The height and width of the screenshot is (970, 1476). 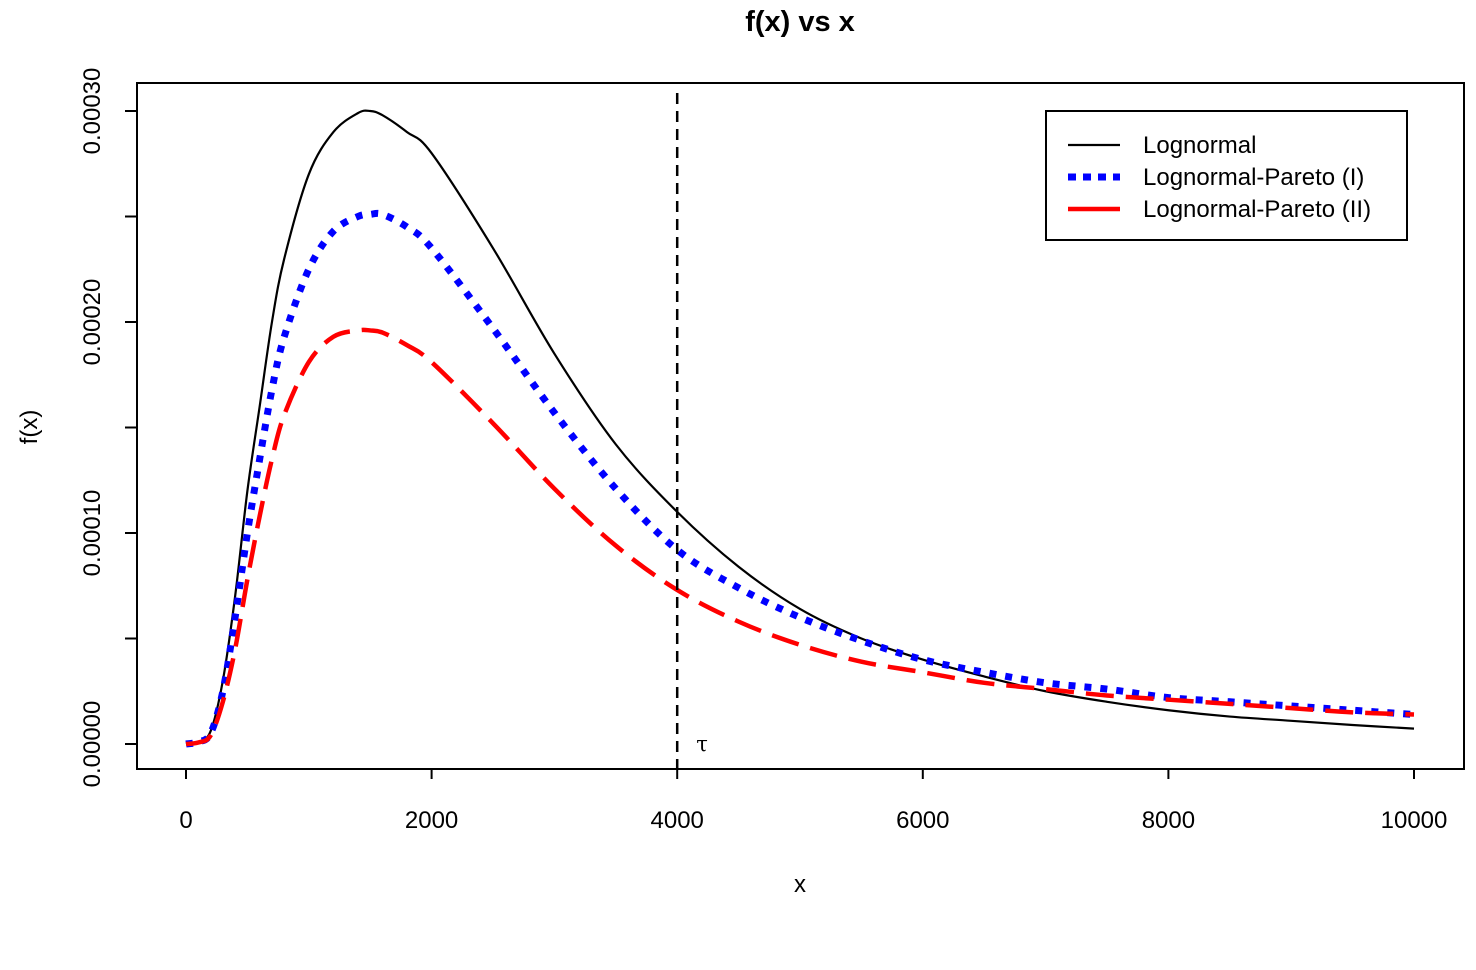 I want to click on x-tick-label: 8000, so click(x=1168, y=820).